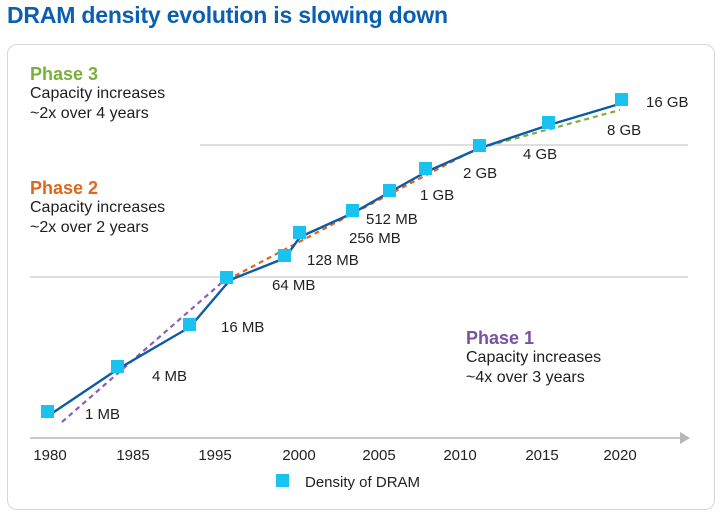  What do you see at coordinates (500, 338) in the screenshot?
I see `phase-1-title: Phase 1` at bounding box center [500, 338].